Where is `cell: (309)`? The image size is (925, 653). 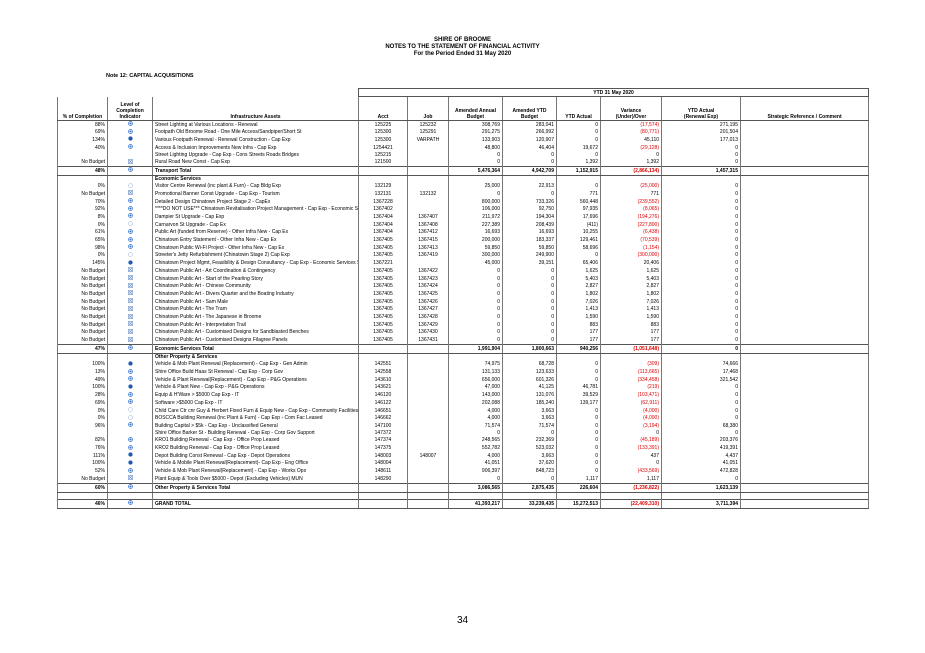
cell: (309) is located at coordinates (631, 364).